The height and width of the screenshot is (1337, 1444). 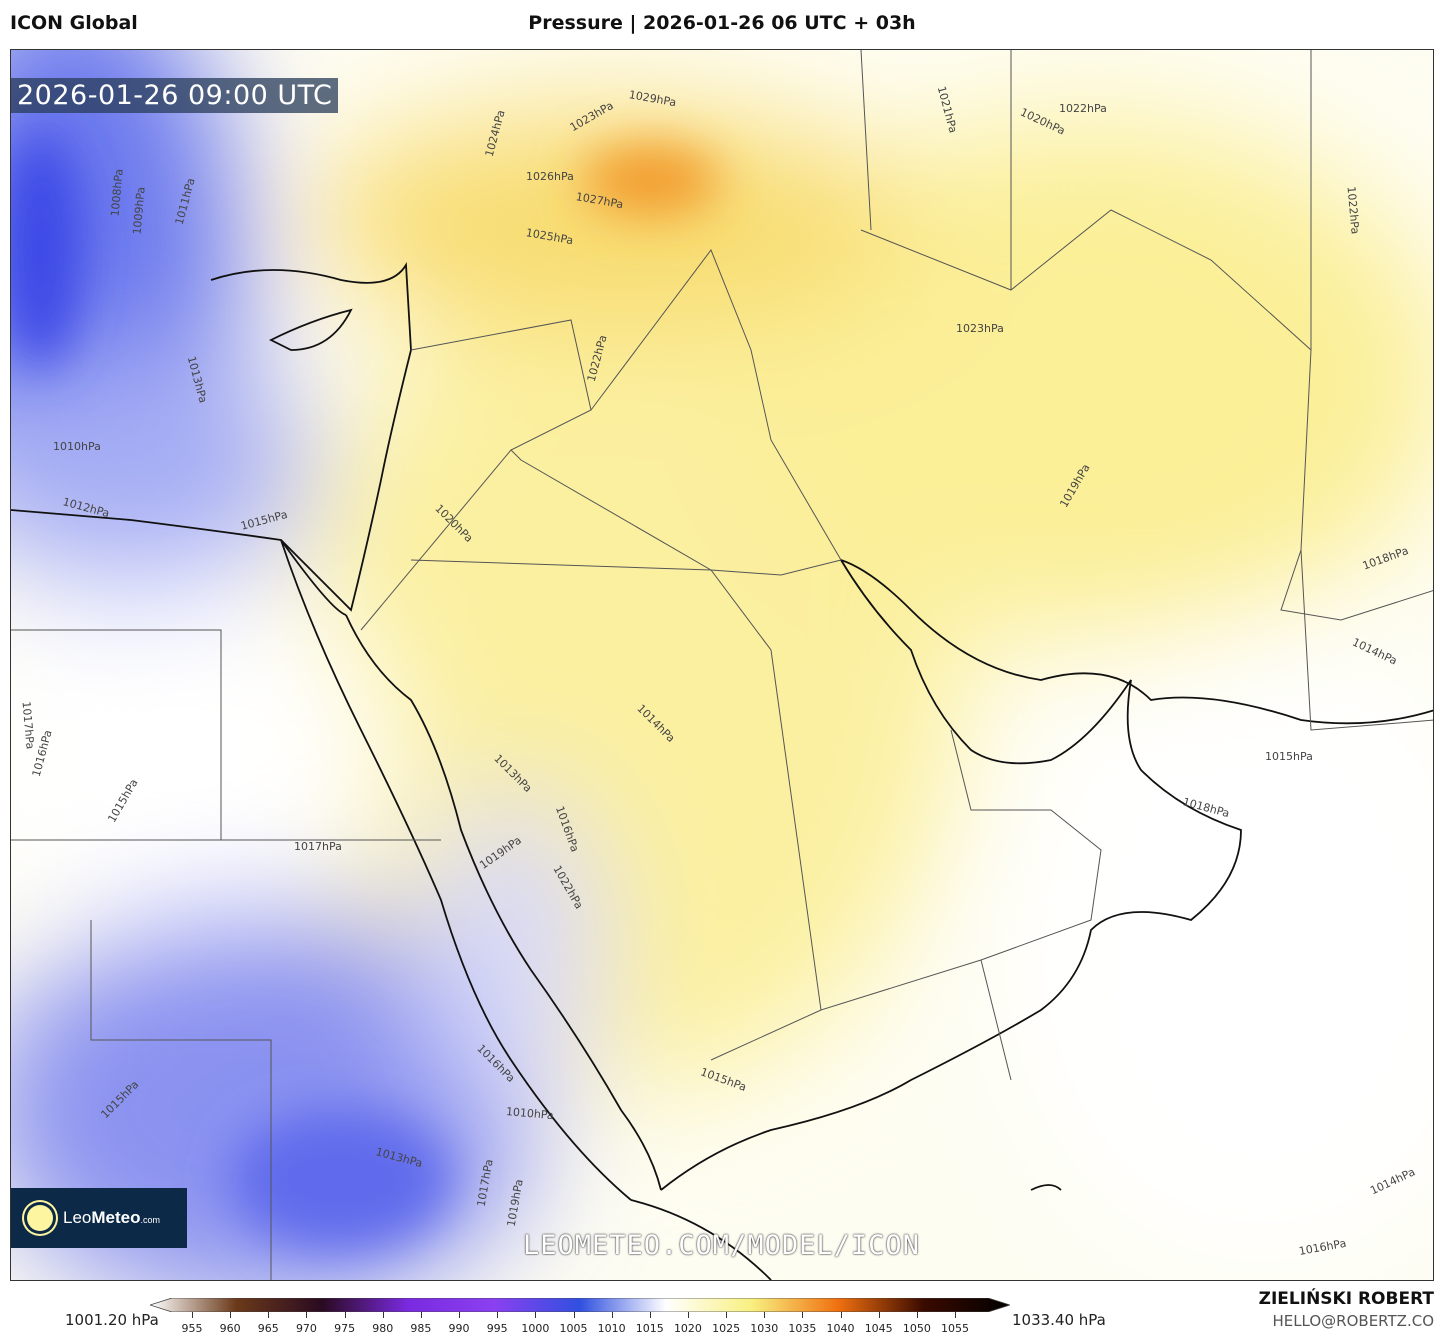 I want to click on colorbar-tick-label: 1010, so click(x=611, y=1328).